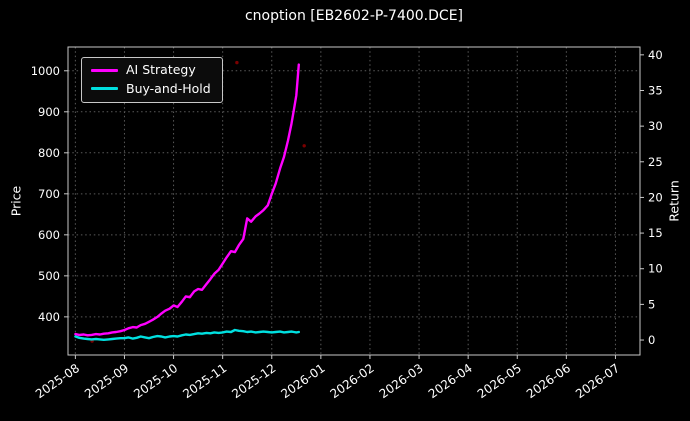  What do you see at coordinates (104, 89) in the screenshot?
I see `buy-and-hold-line-swatch` at bounding box center [104, 89].